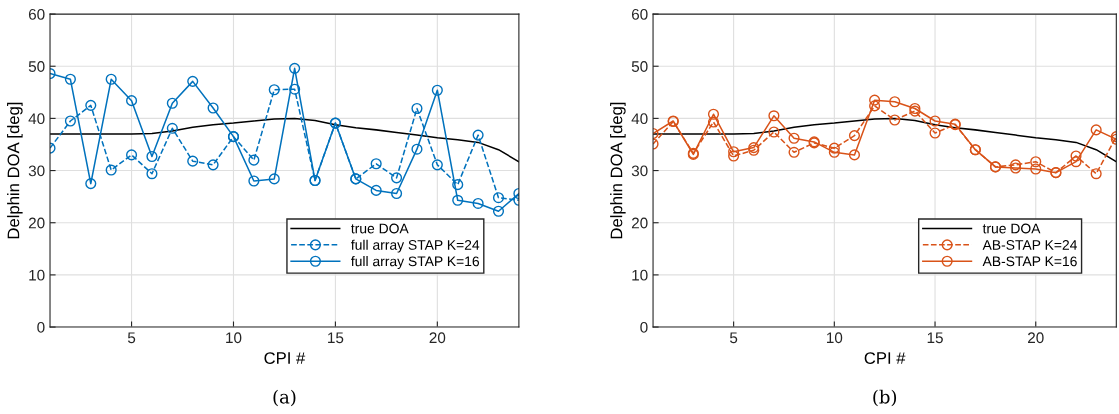  What do you see at coordinates (284, 140) in the screenshot?
I see `line-series` at bounding box center [284, 140].